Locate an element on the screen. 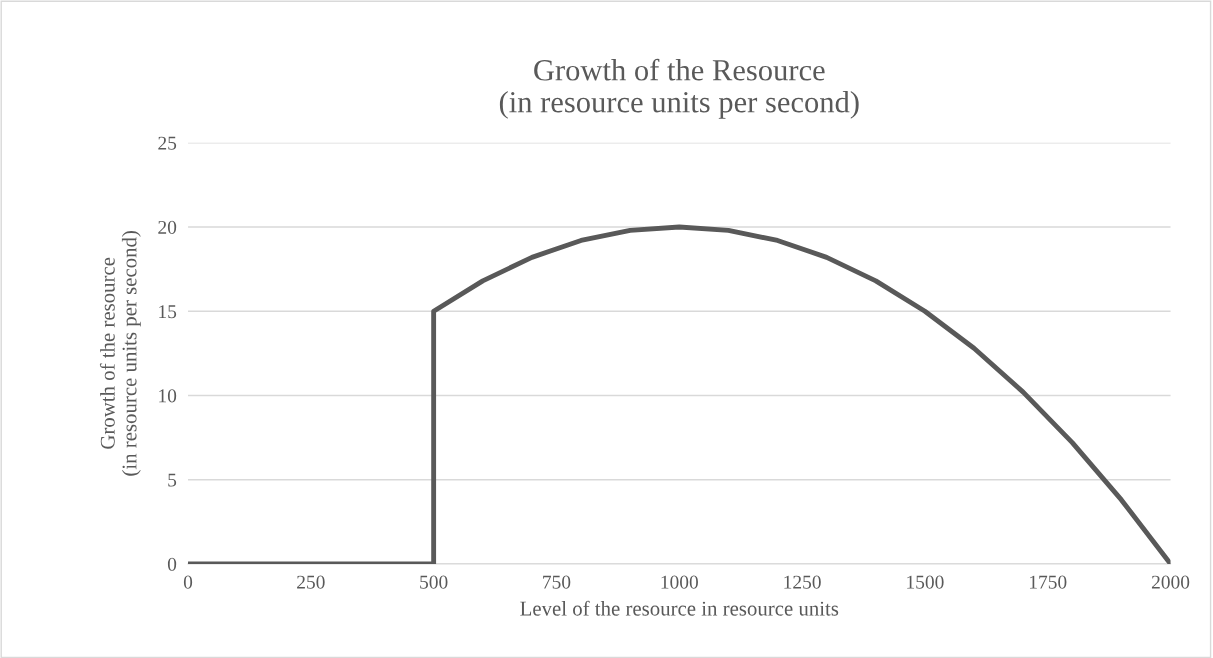 The width and height of the screenshot is (1213, 658). x-tick-label: 1000 is located at coordinates (679, 582).